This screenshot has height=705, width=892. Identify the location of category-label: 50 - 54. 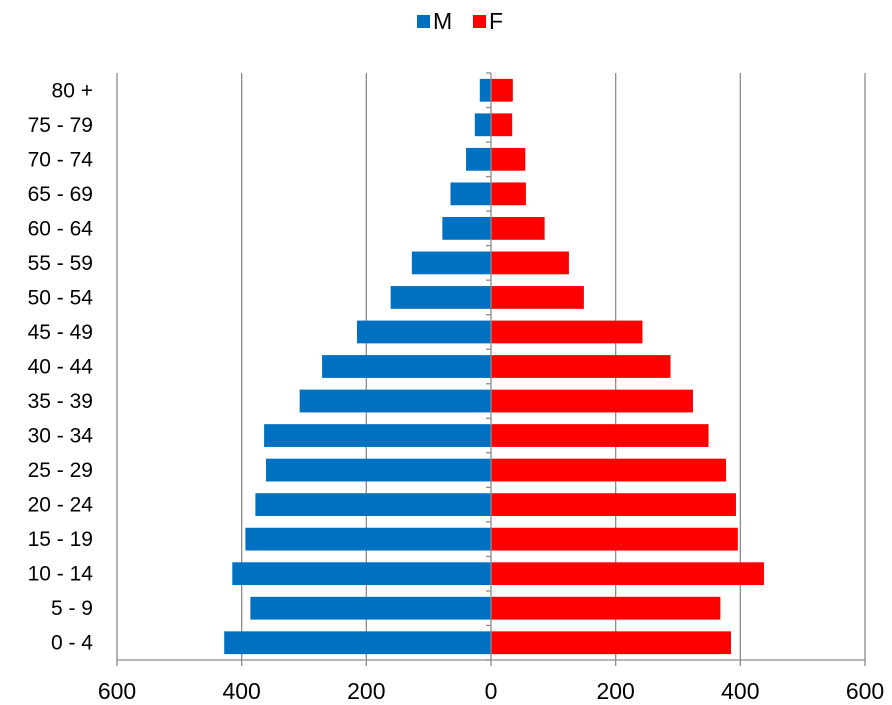
(61, 297).